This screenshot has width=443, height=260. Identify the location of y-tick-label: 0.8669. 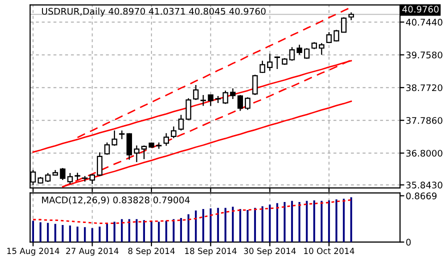
(421, 196).